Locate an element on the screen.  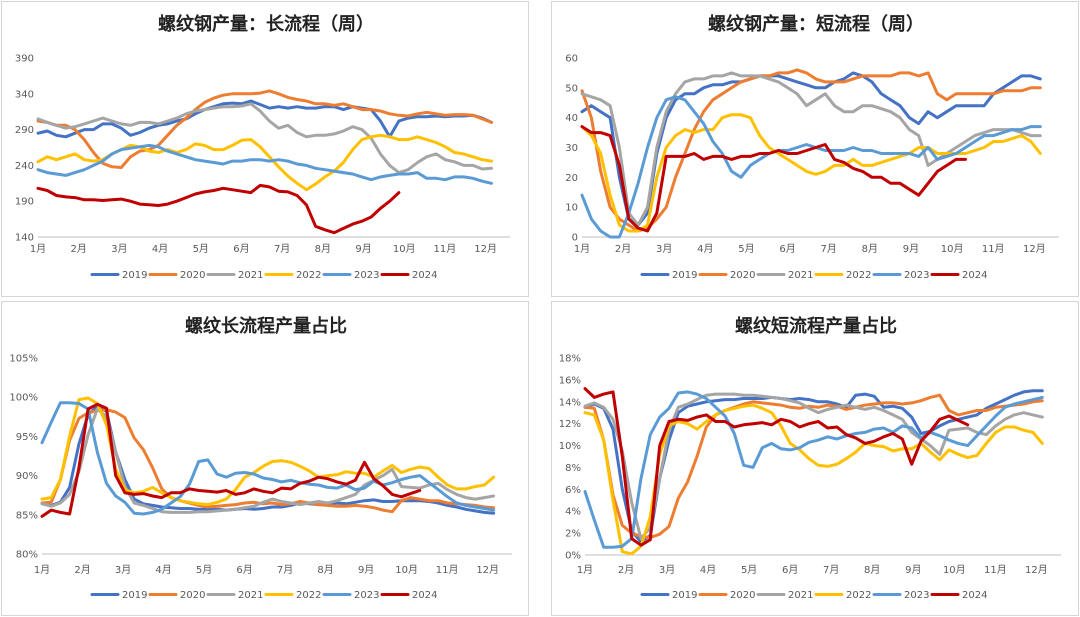
y-tick-label: 50 is located at coordinates (571, 88).